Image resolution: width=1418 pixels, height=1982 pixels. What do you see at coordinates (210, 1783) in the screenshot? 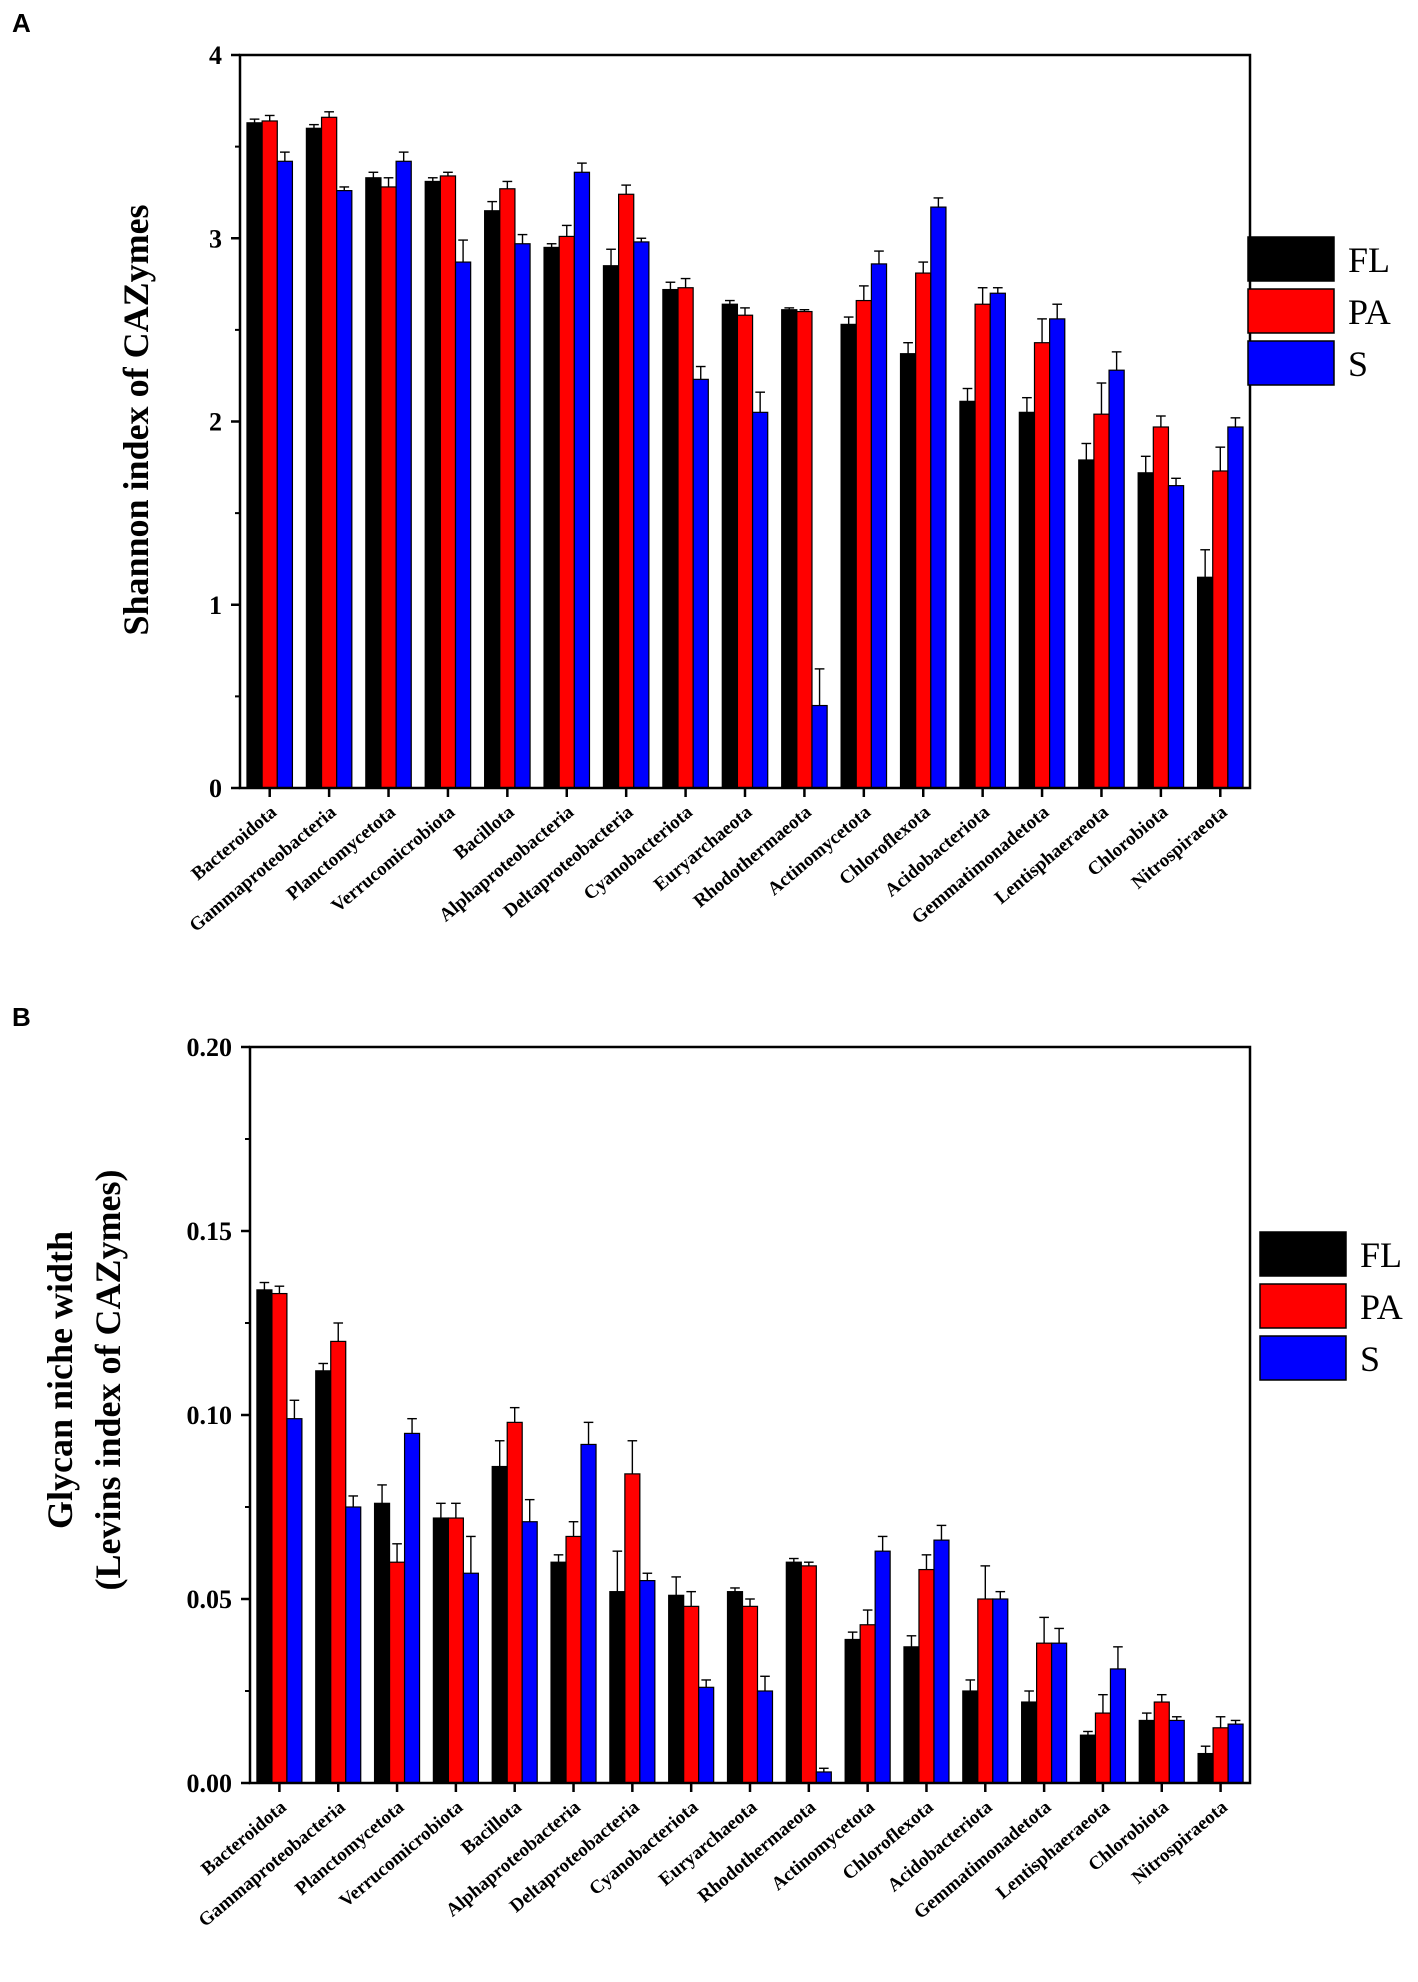
I see `y-tick-label: 0.00` at bounding box center [210, 1783].